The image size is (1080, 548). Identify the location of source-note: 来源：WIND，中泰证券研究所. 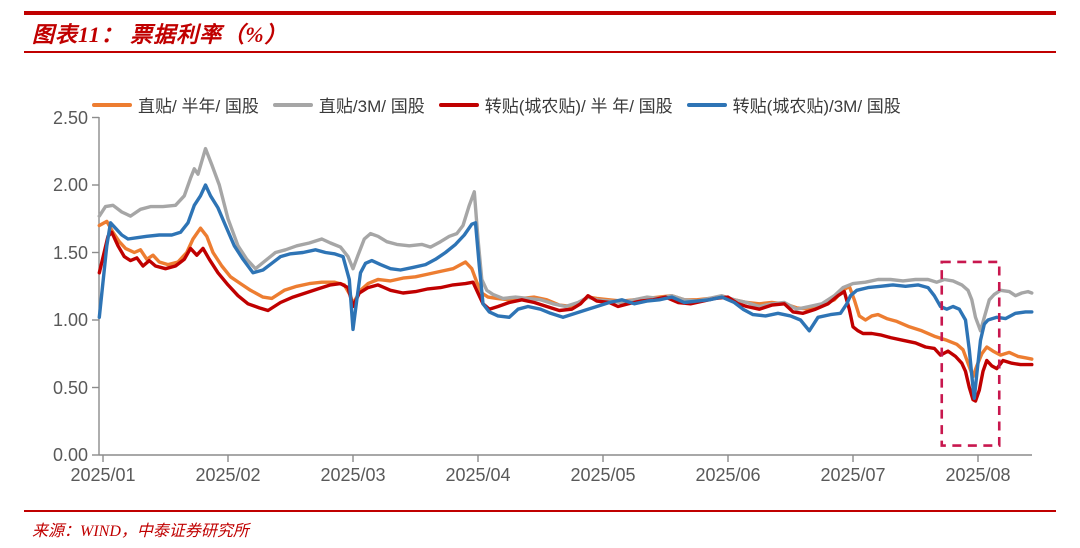
(140, 531).